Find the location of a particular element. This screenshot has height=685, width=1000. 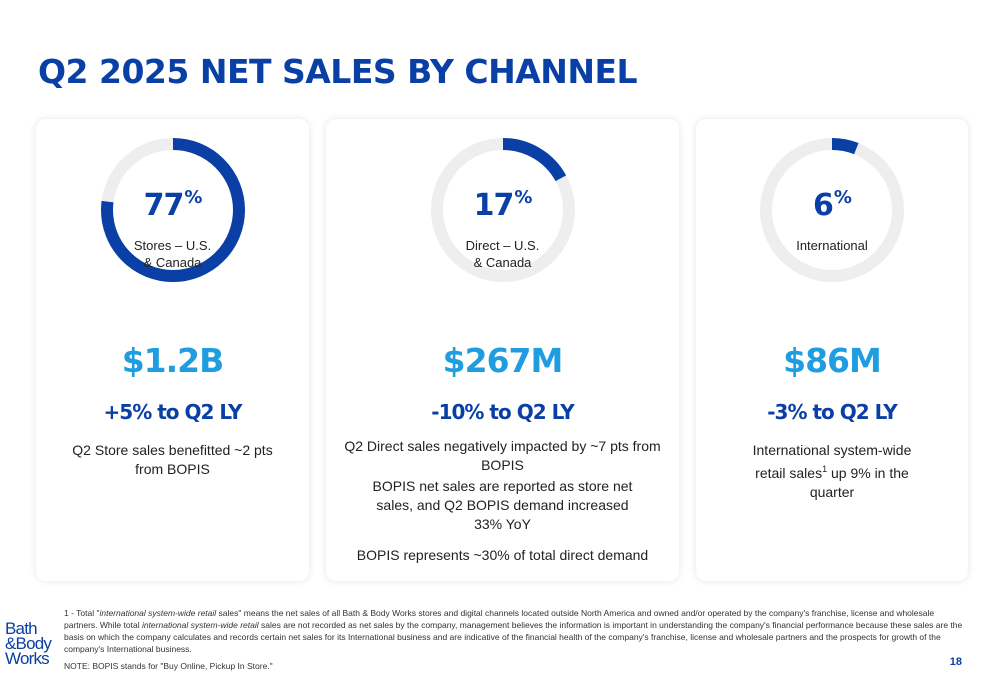

direct-segment-label: Direct – U.S. & Canada is located at coordinates (502, 254).